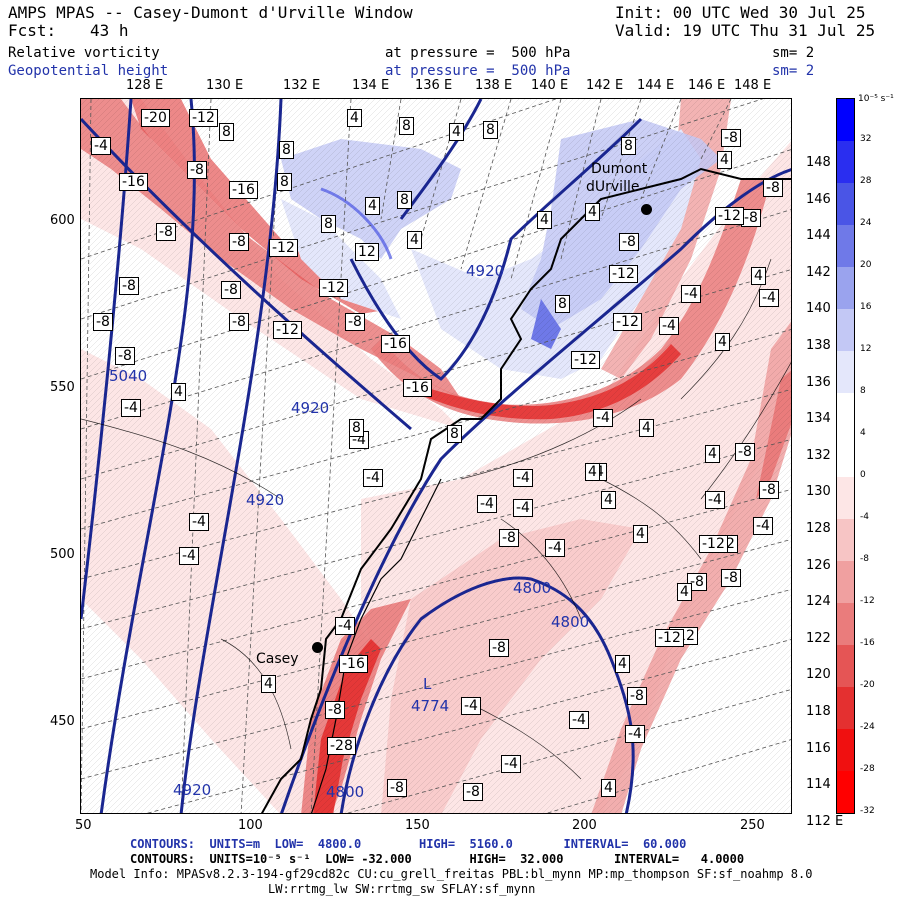 The image size is (900, 900). What do you see at coordinates (740, 12) in the screenshot?
I see `init-time: Init: 00 UTC Wed 30 Jul 25` at bounding box center [740, 12].